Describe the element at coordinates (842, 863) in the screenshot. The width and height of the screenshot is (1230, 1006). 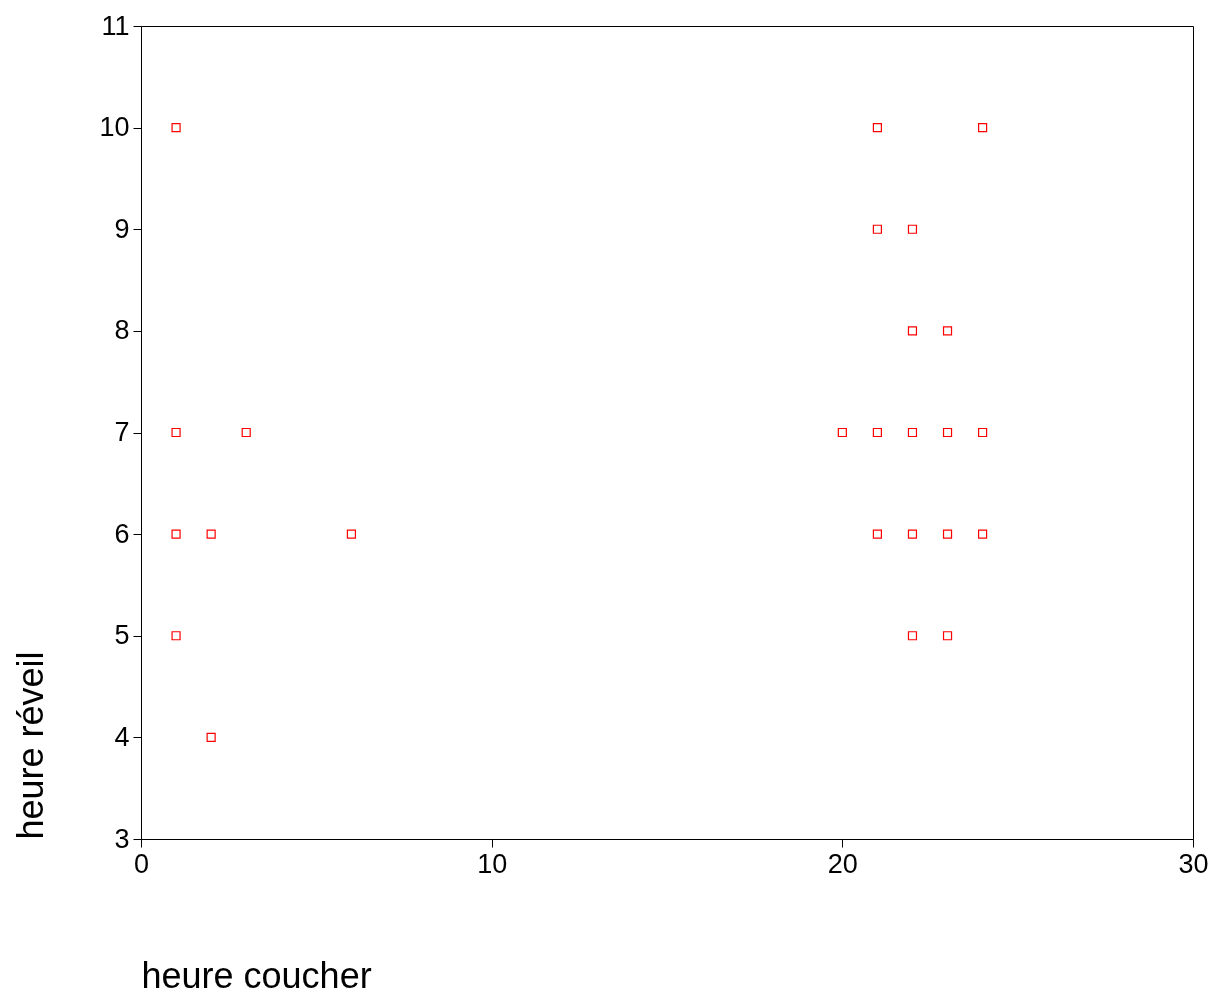
I see `x-tick-label: 20` at that location.